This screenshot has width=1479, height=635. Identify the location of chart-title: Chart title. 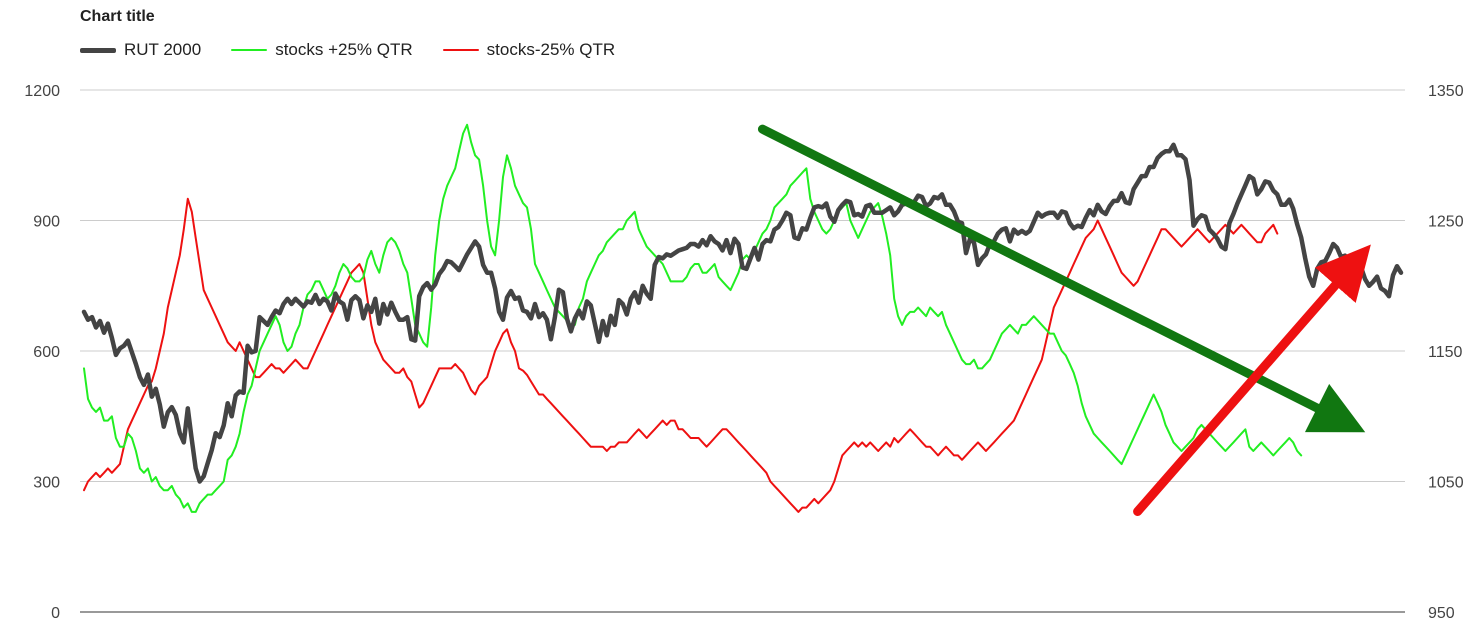
(117, 16).